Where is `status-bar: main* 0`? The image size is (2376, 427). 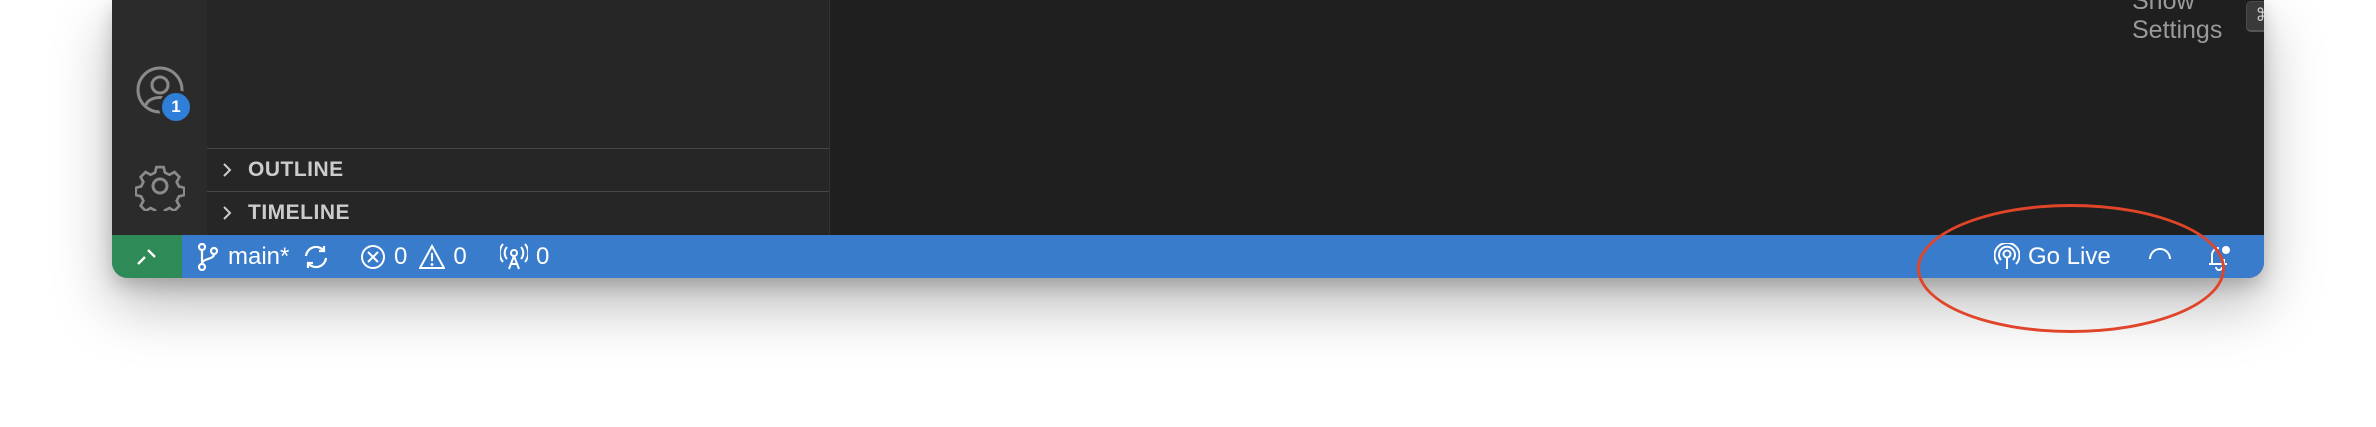 status-bar: main* 0 is located at coordinates (1188, 256).